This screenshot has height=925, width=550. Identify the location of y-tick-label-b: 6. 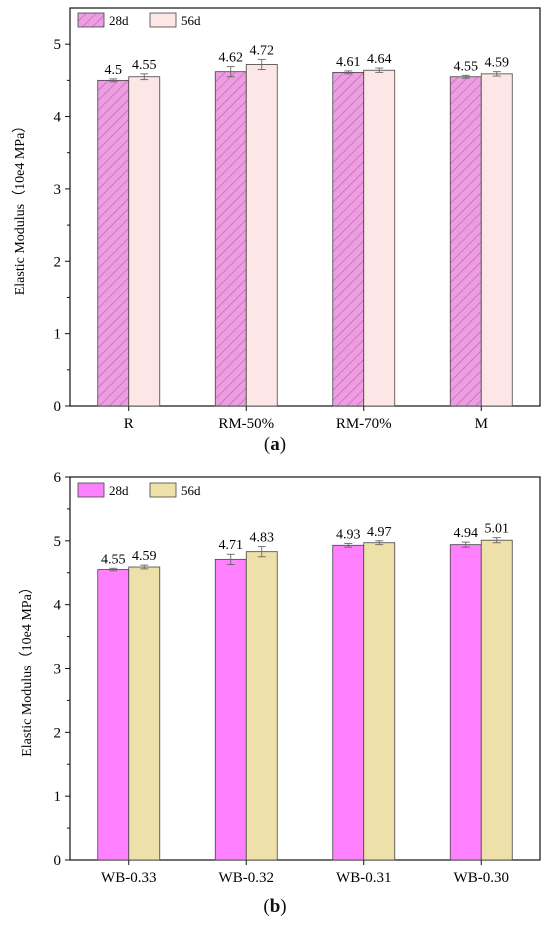
(58, 478).